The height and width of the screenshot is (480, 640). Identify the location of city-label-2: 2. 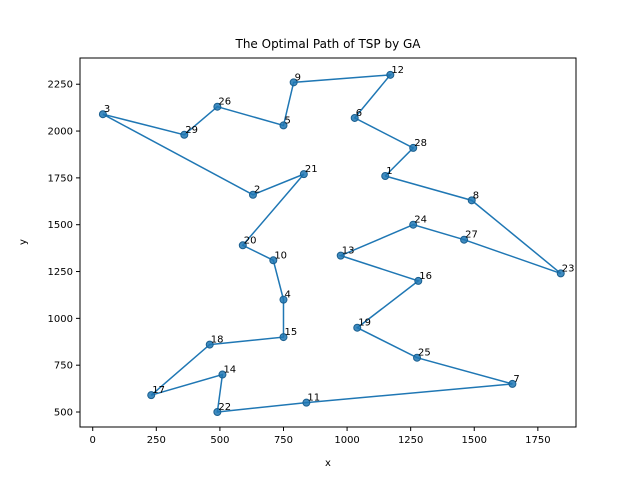
(257, 190).